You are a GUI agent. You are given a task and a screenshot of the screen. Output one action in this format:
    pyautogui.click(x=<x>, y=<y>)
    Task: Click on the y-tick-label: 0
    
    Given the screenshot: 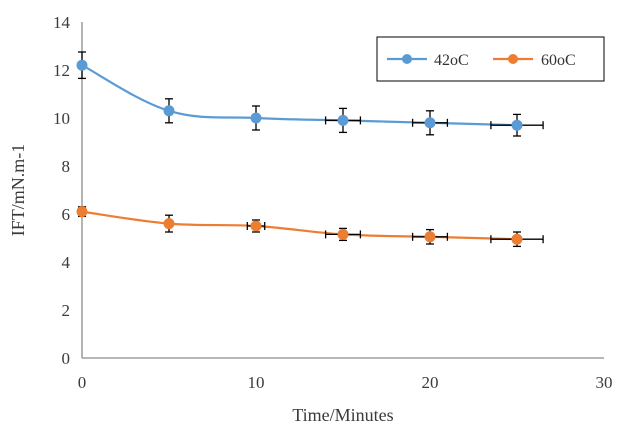 What is the action you would take?
    pyautogui.click(x=66, y=358)
    